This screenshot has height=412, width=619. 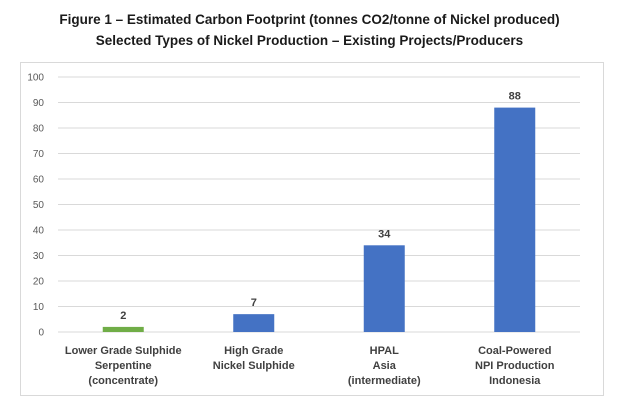 What do you see at coordinates (123, 381) in the screenshot?
I see `x-category-label: (concentrate)` at bounding box center [123, 381].